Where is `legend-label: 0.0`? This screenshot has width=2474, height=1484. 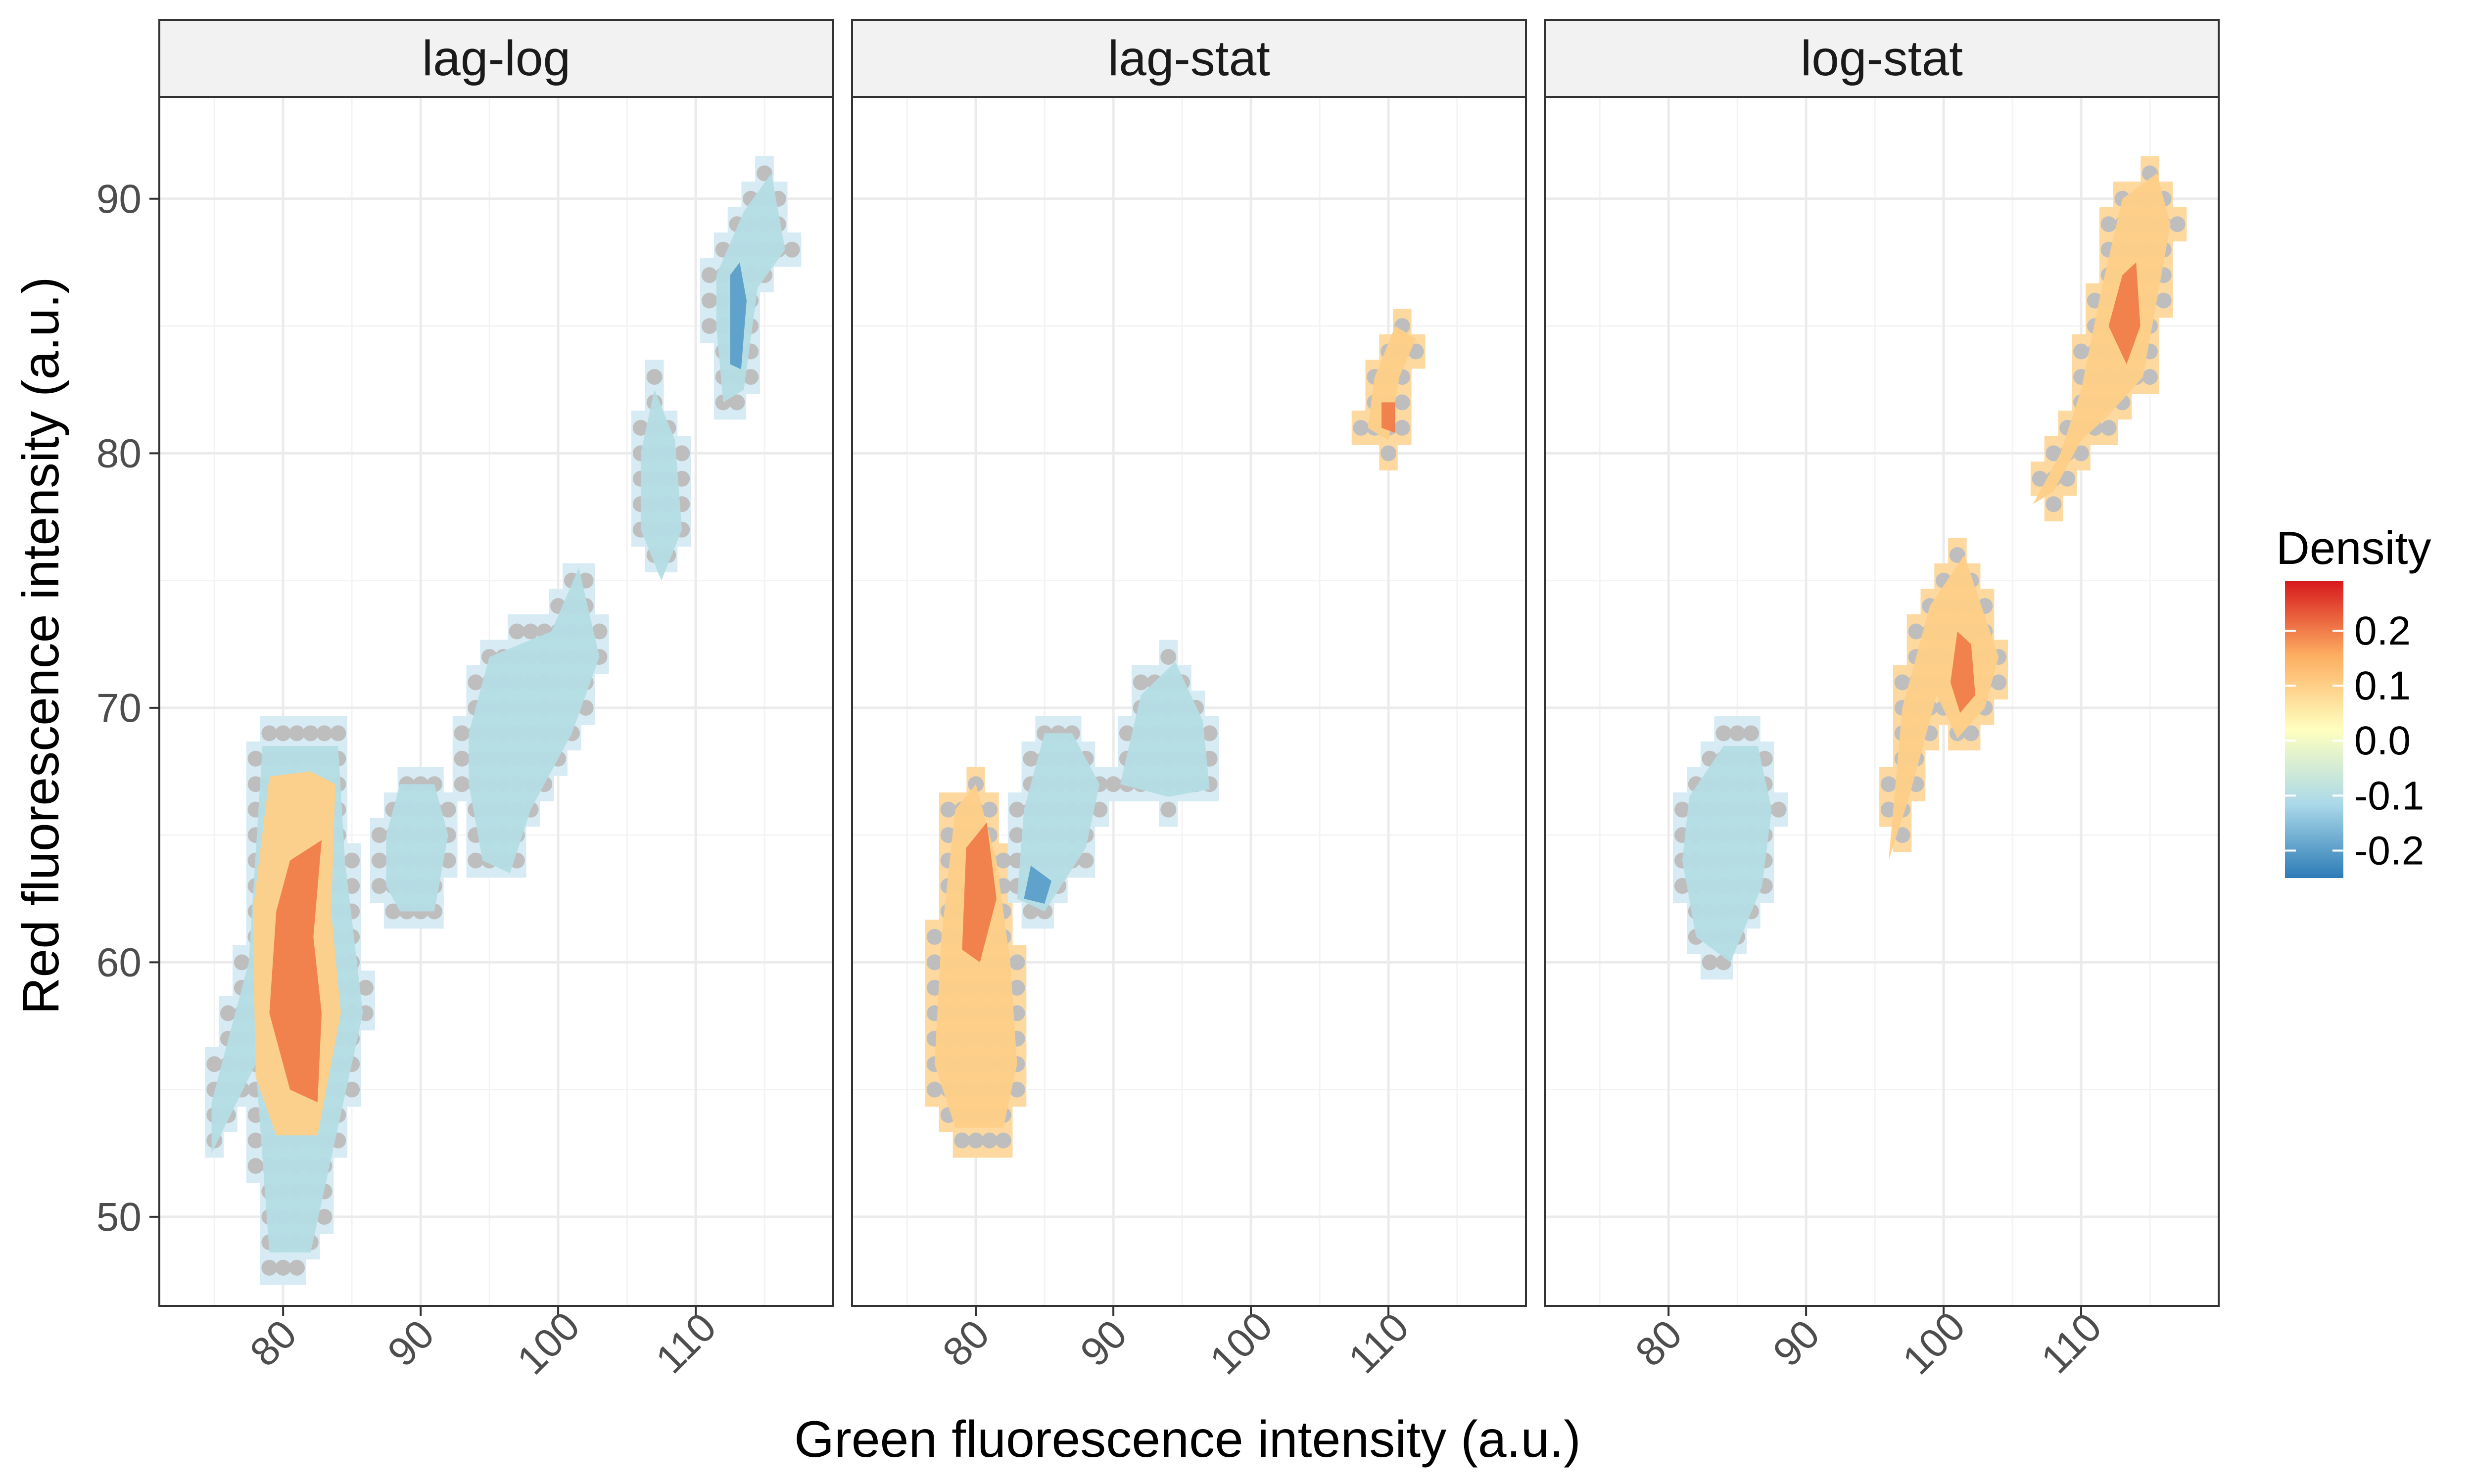 legend-label: 0.0 is located at coordinates (2382, 740).